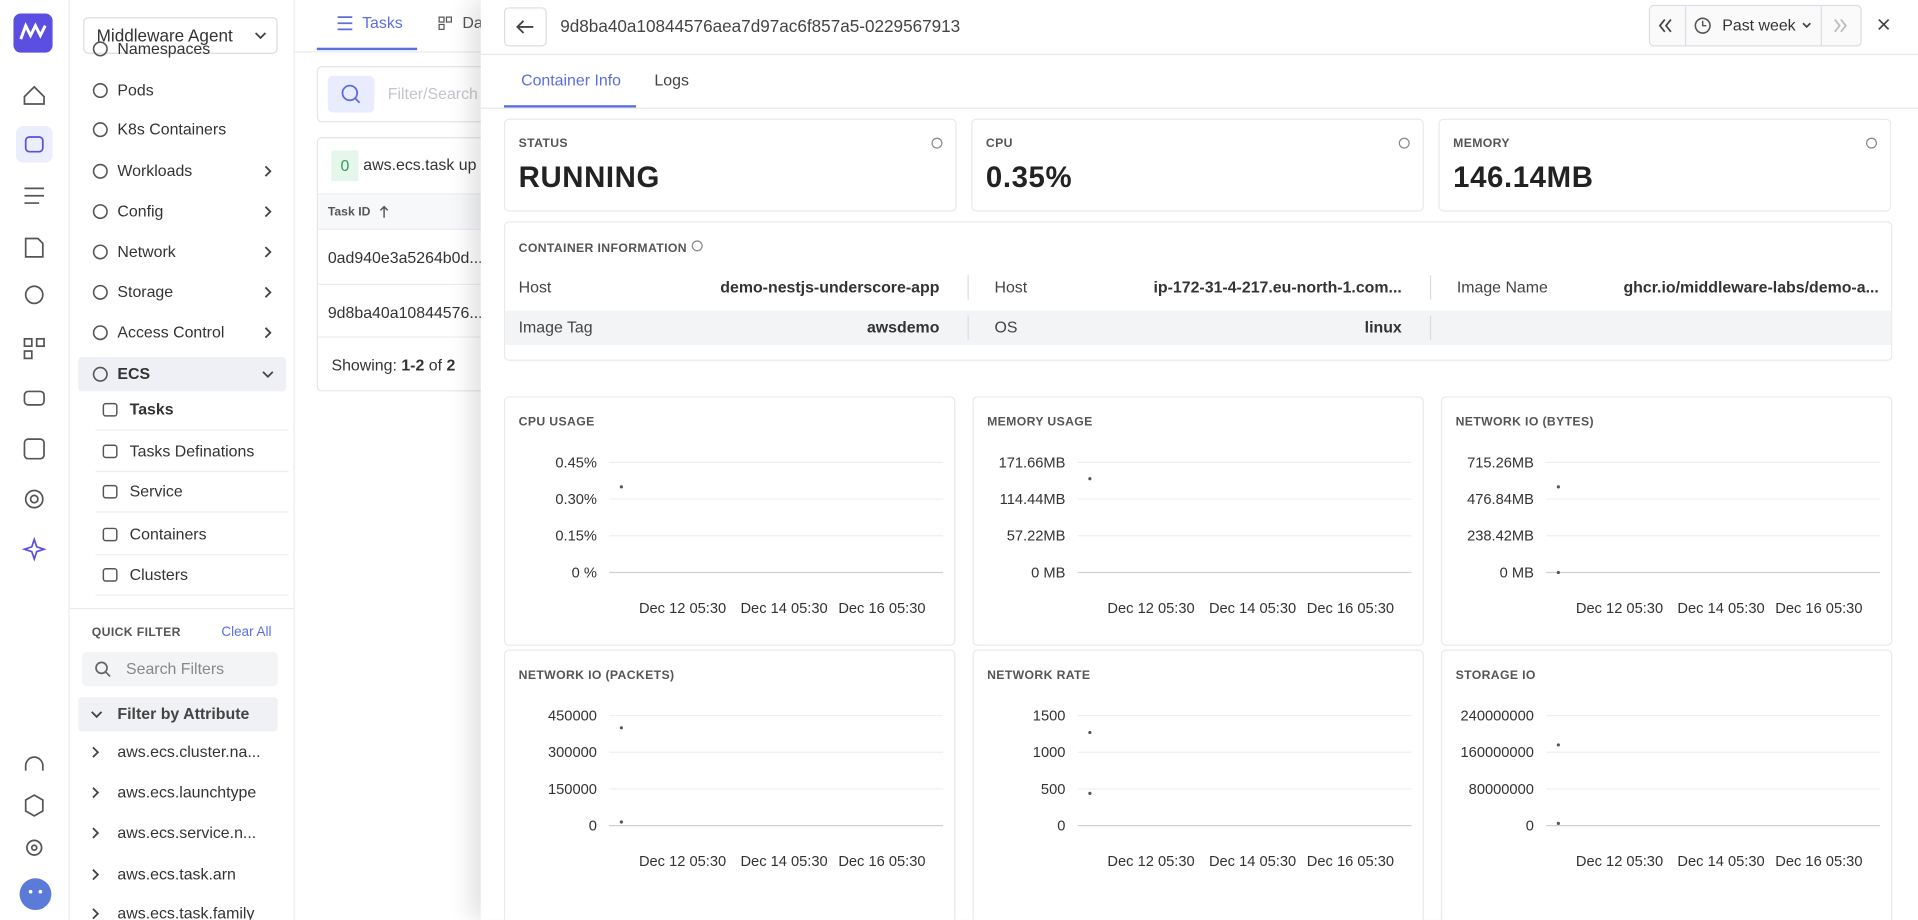 This screenshot has height=920, width=1918. I want to click on clear-all: Clear All, so click(246, 632).